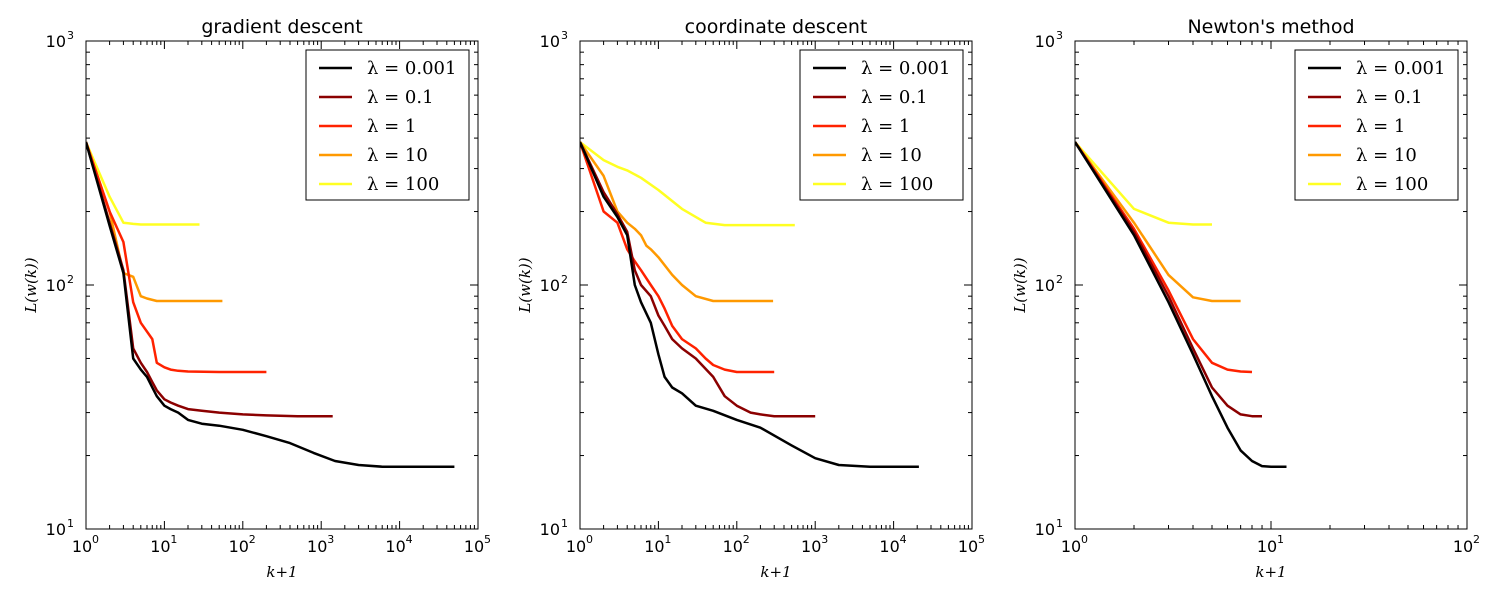 Image resolution: width=1500 pixels, height=600 pixels. What do you see at coordinates (281, 27) in the screenshot?
I see `chart-title: gradient descent` at bounding box center [281, 27].